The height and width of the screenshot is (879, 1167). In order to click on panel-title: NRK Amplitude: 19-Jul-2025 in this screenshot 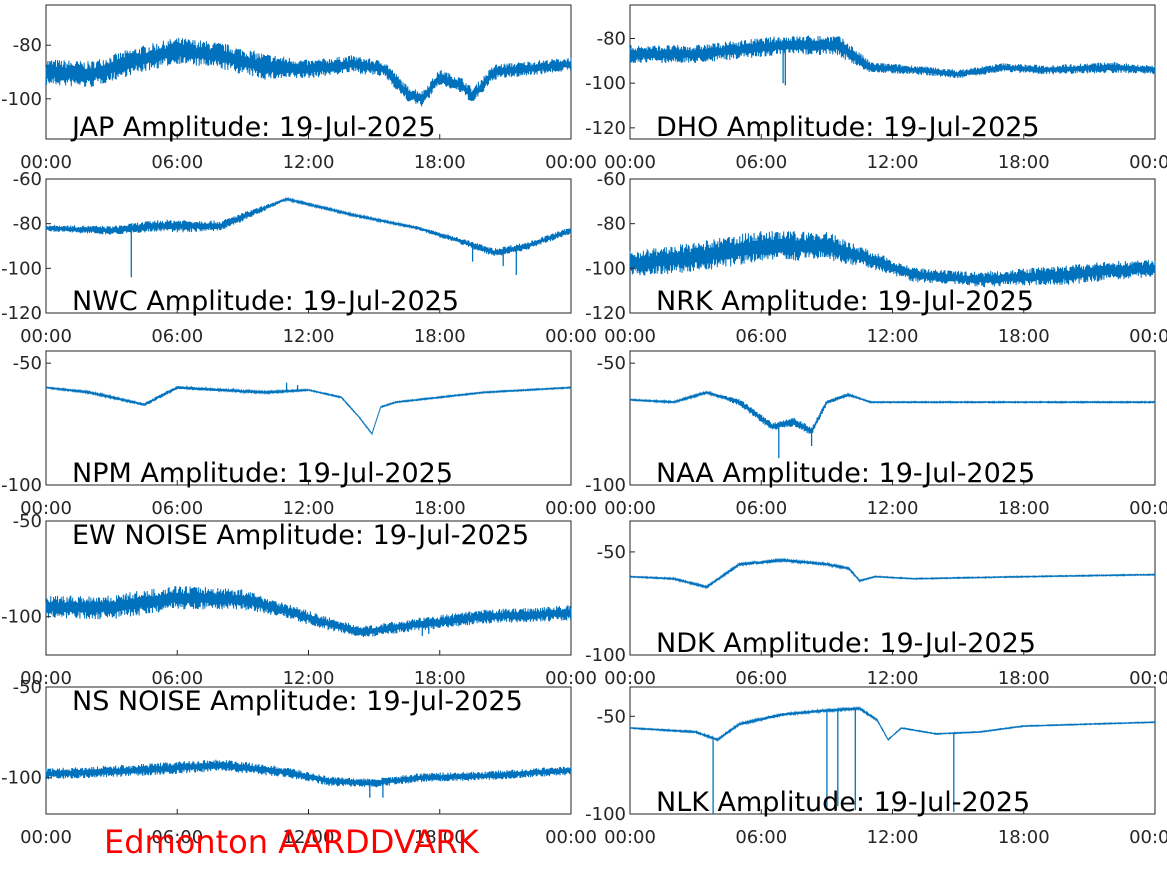, I will do `click(845, 301)`.